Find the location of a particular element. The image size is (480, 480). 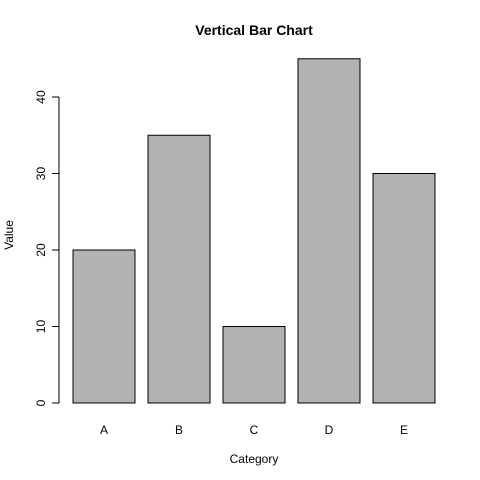

category-label: D is located at coordinates (329, 430).